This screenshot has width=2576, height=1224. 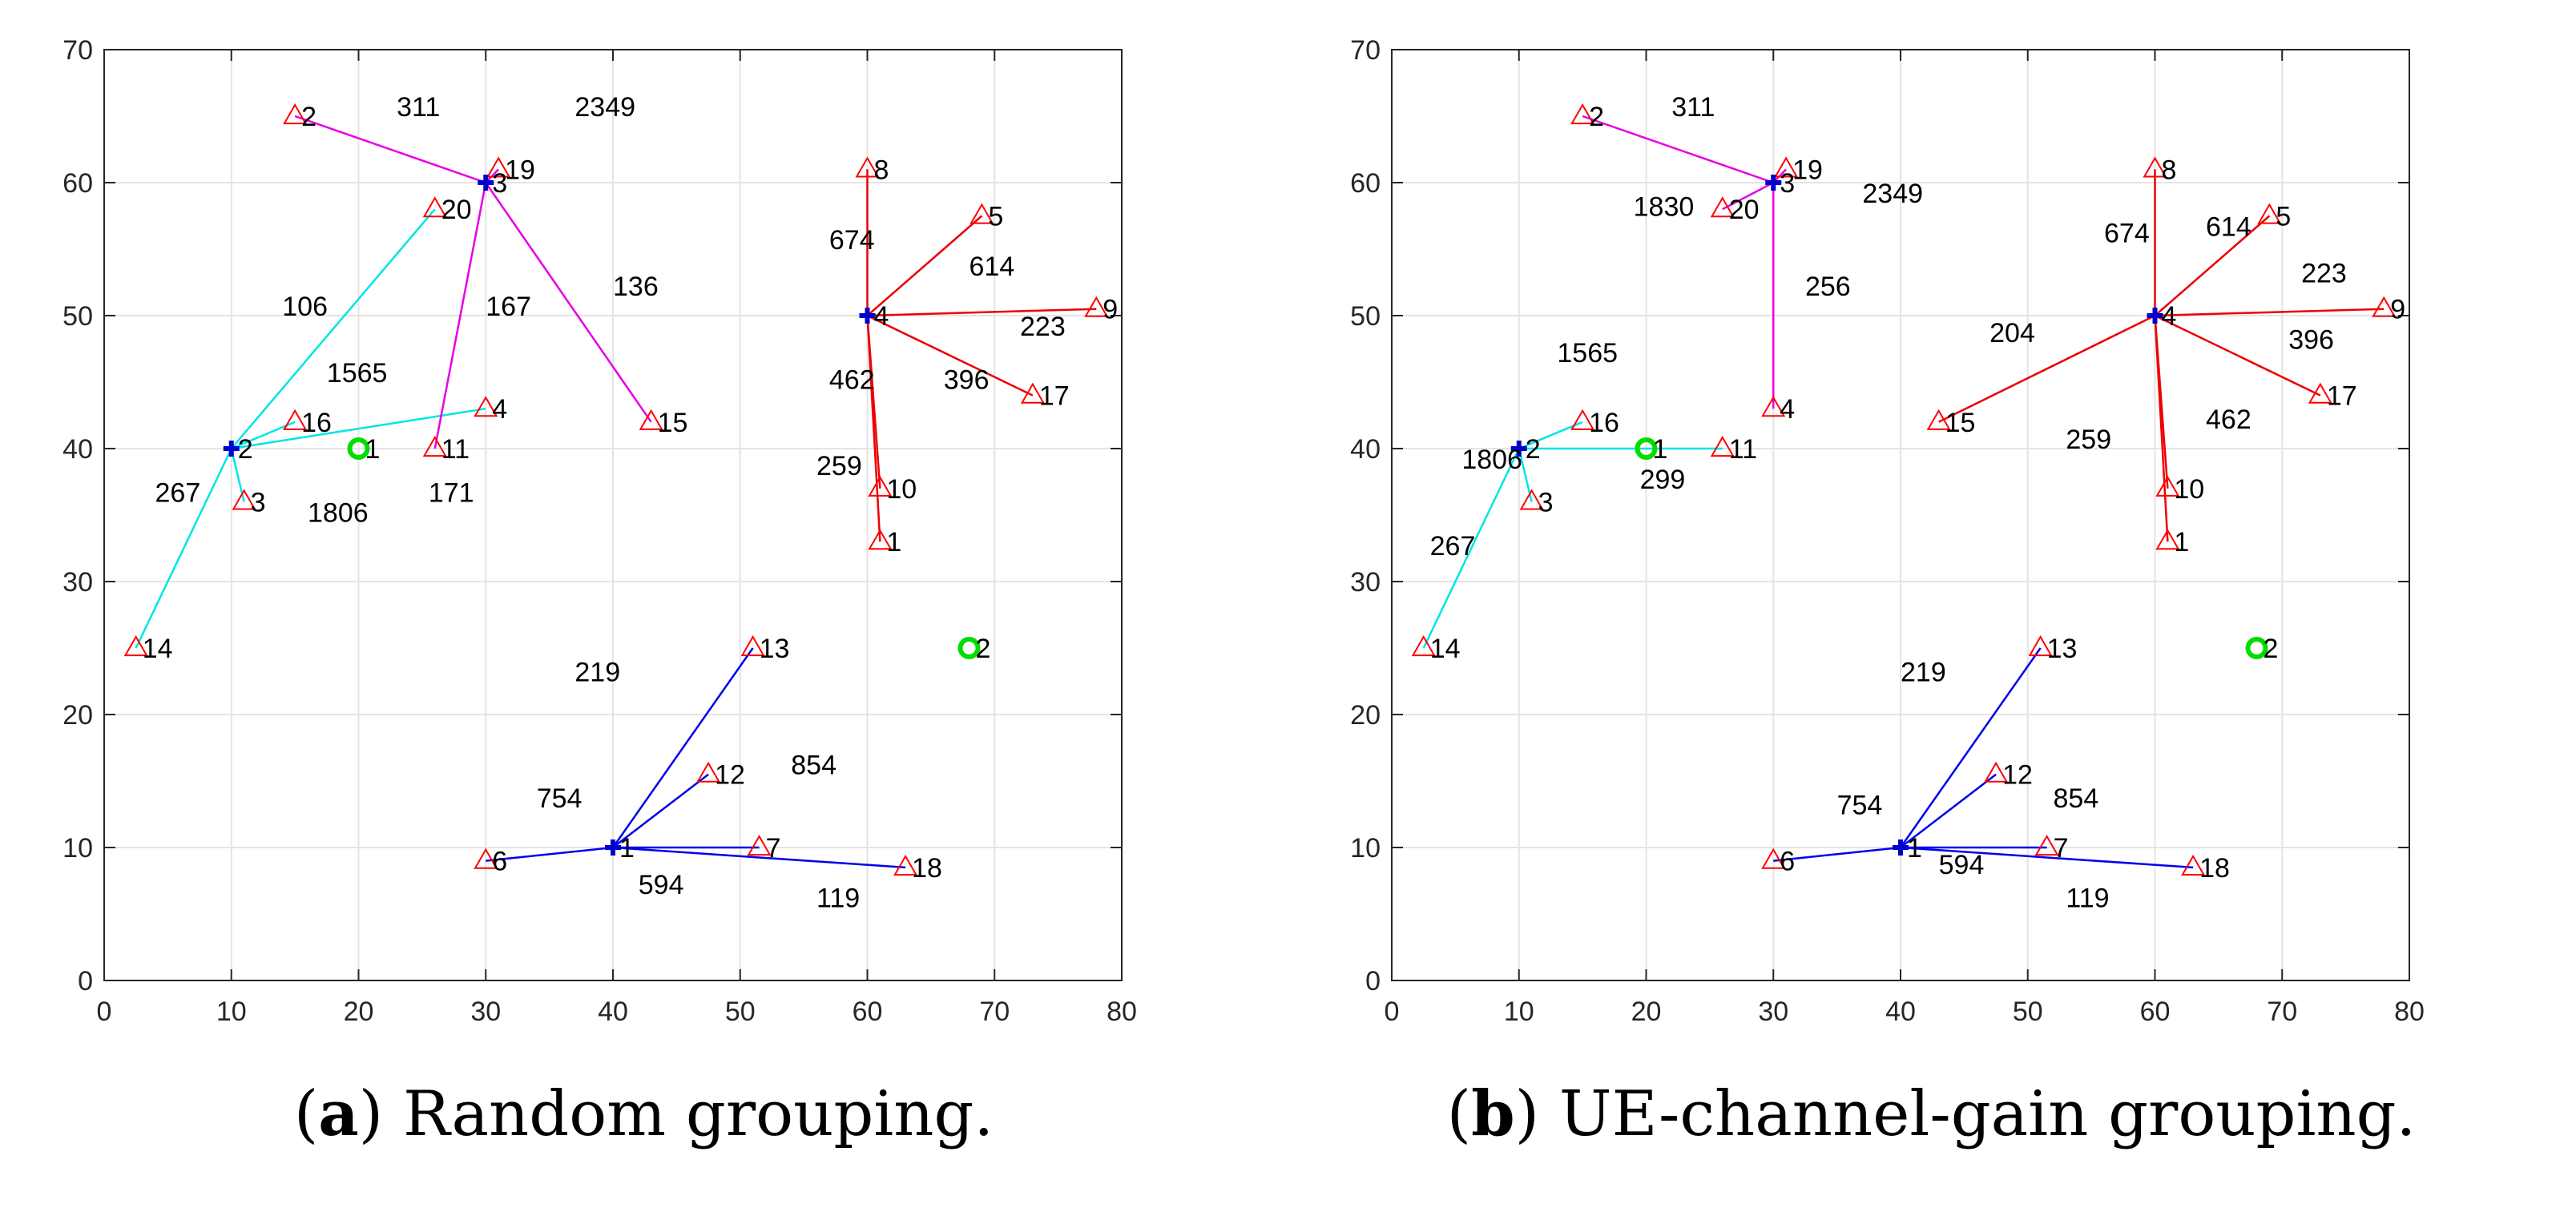 I want to click on green-marker-label: 2, so click(x=983, y=649).